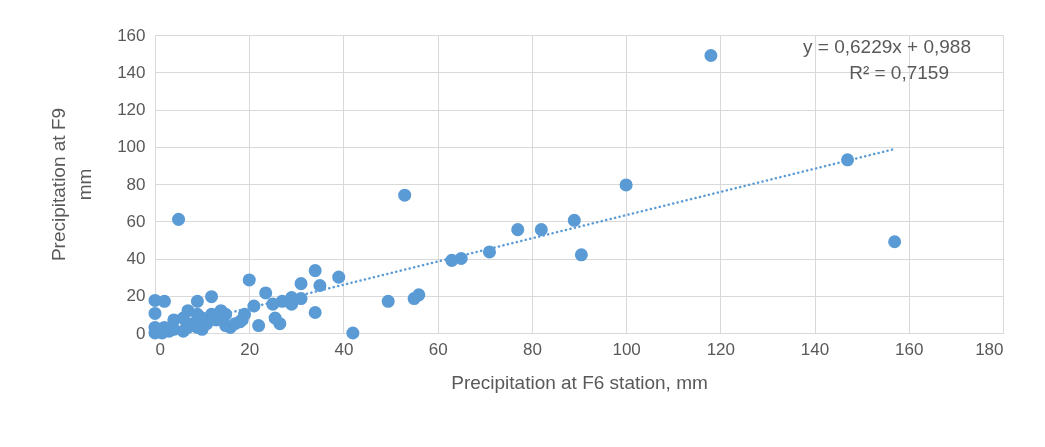 Image resolution: width=1045 pixels, height=447 pixels. What do you see at coordinates (131, 147) in the screenshot?
I see `y-tick-label: 100` at bounding box center [131, 147].